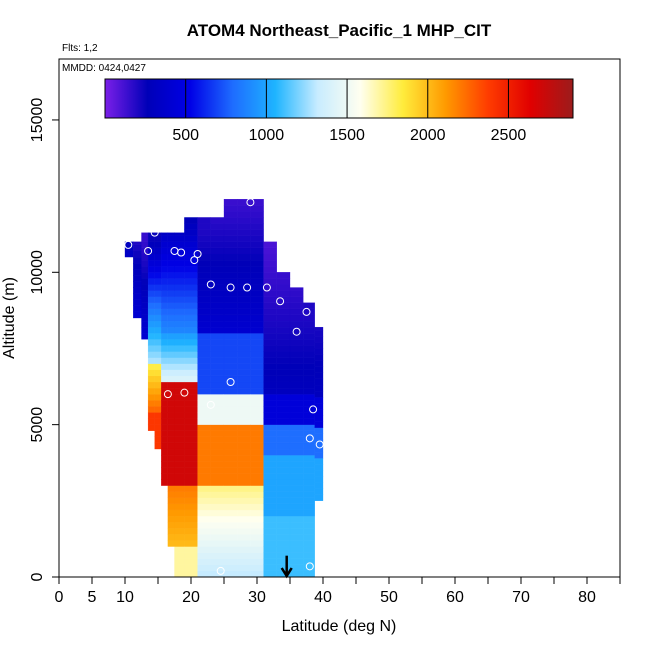 This screenshot has height=650, width=650. What do you see at coordinates (125, 597) in the screenshot?
I see `x-tick-label: 10` at bounding box center [125, 597].